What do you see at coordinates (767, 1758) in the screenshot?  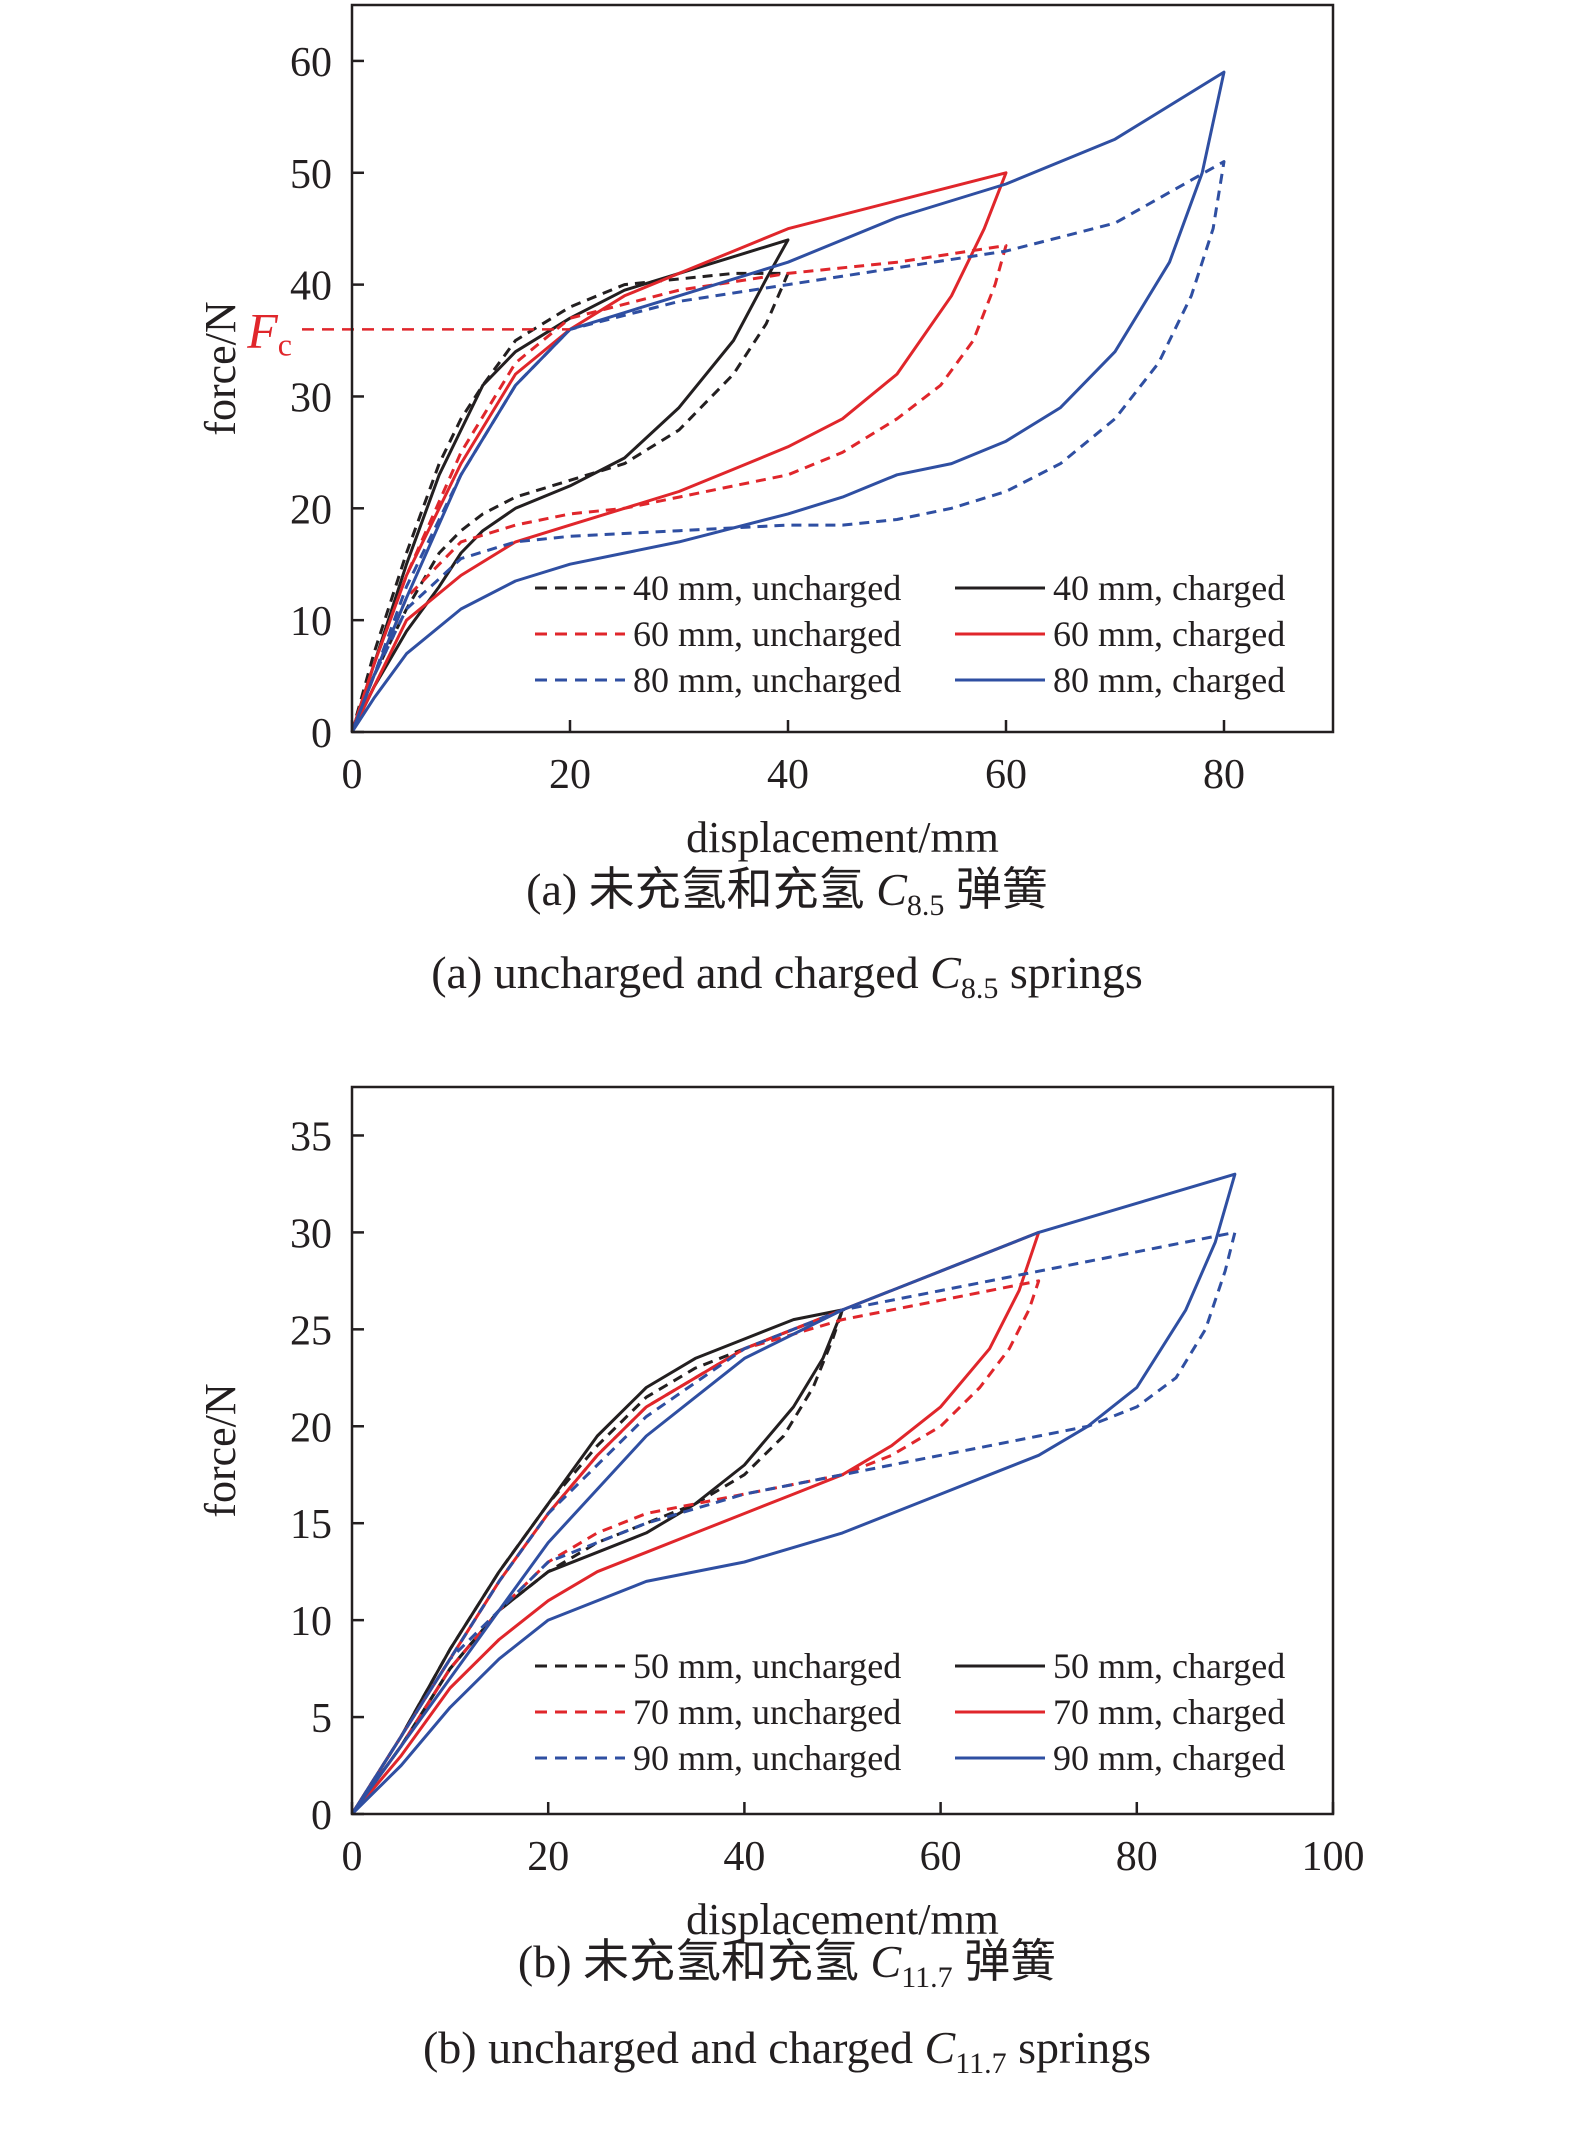 I see `legend-label: 90 mm, uncharged` at bounding box center [767, 1758].